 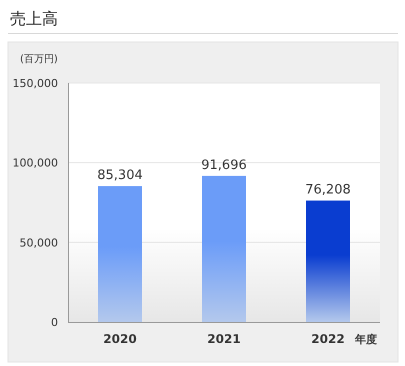 What do you see at coordinates (328, 339) in the screenshot?
I see `x-tick-label: 2022` at bounding box center [328, 339].